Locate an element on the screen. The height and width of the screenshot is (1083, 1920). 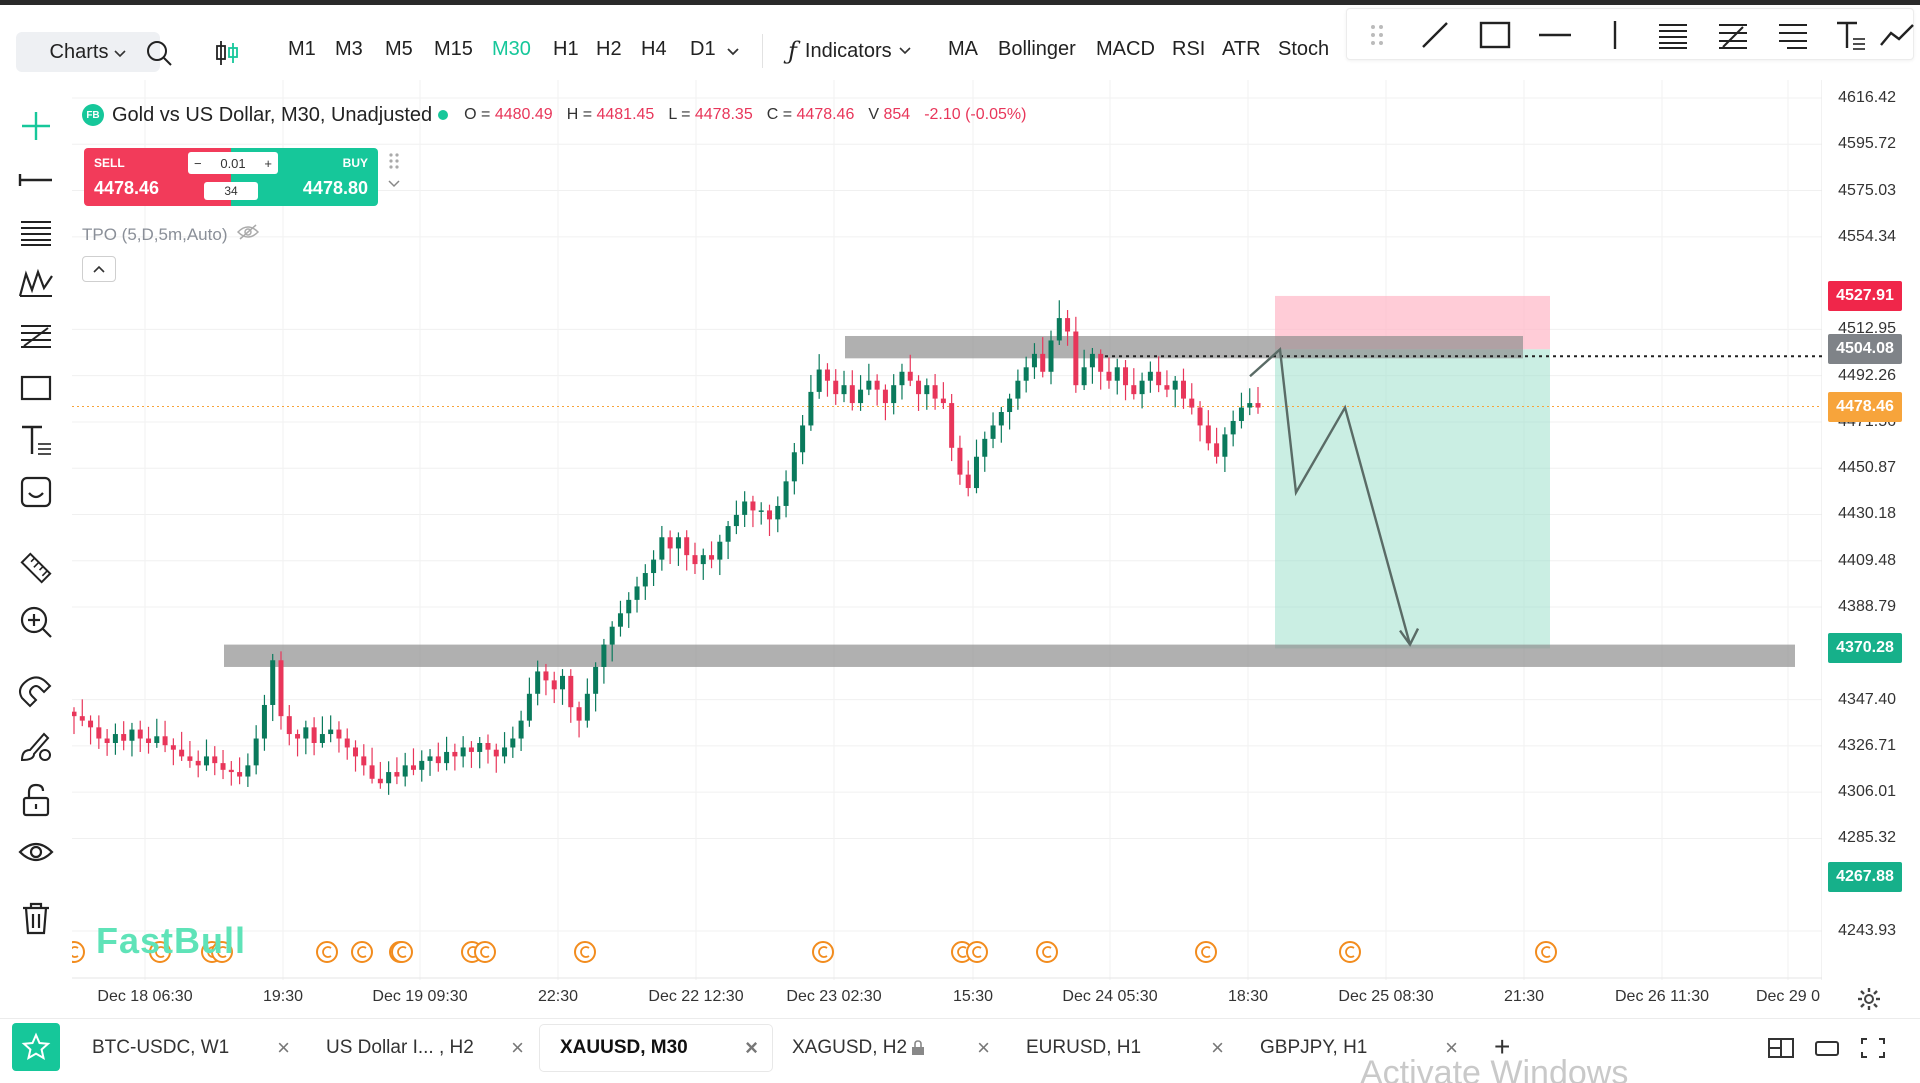
timeframe-d1: D1 is located at coordinates (703, 49).